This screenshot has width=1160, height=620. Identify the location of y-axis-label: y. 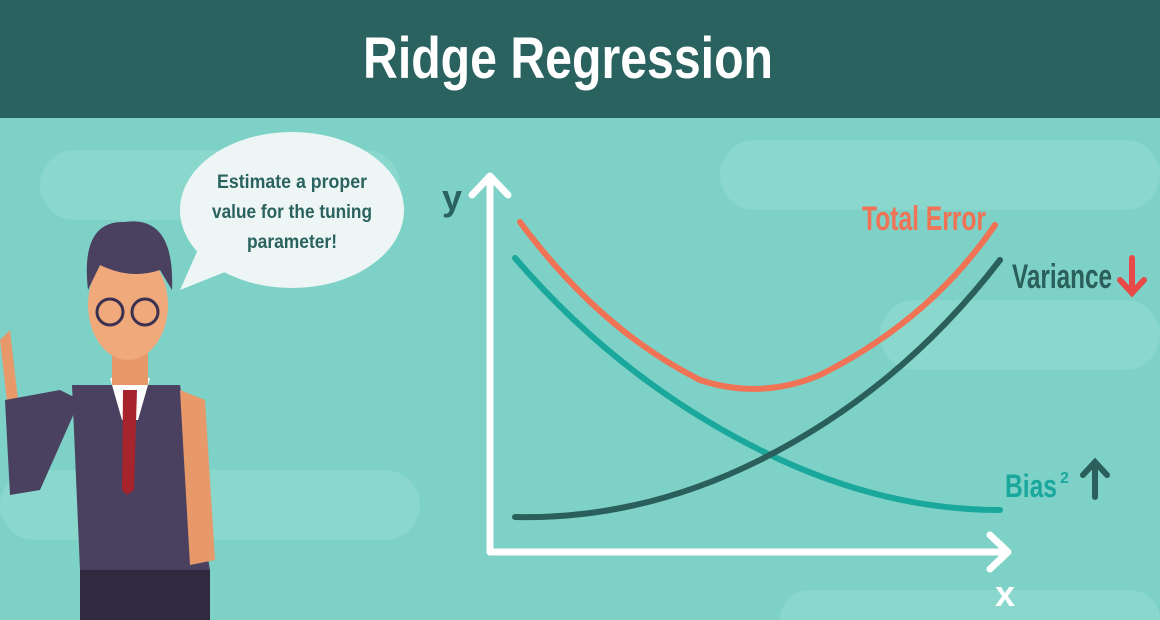
(452, 197).